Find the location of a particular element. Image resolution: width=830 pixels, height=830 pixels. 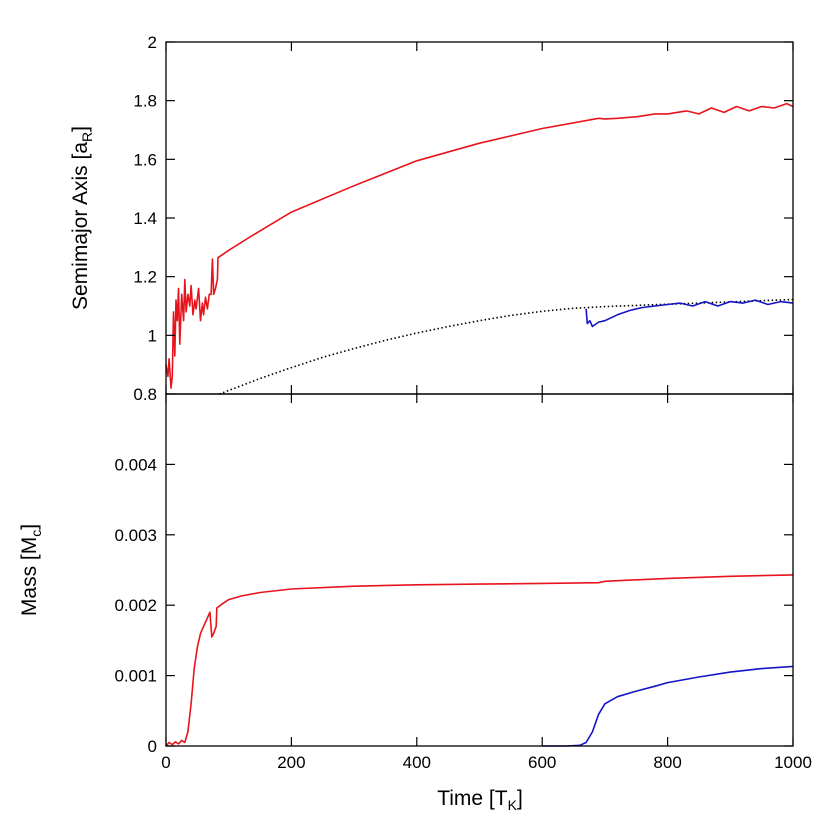

xlabel-main: Time [T is located at coordinates (472, 798).